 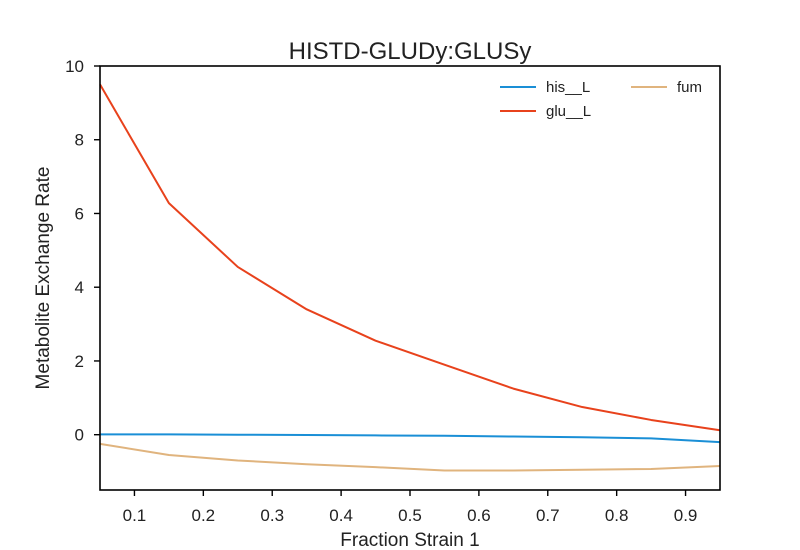 I want to click on legend-label: glu__L, so click(x=568, y=111).